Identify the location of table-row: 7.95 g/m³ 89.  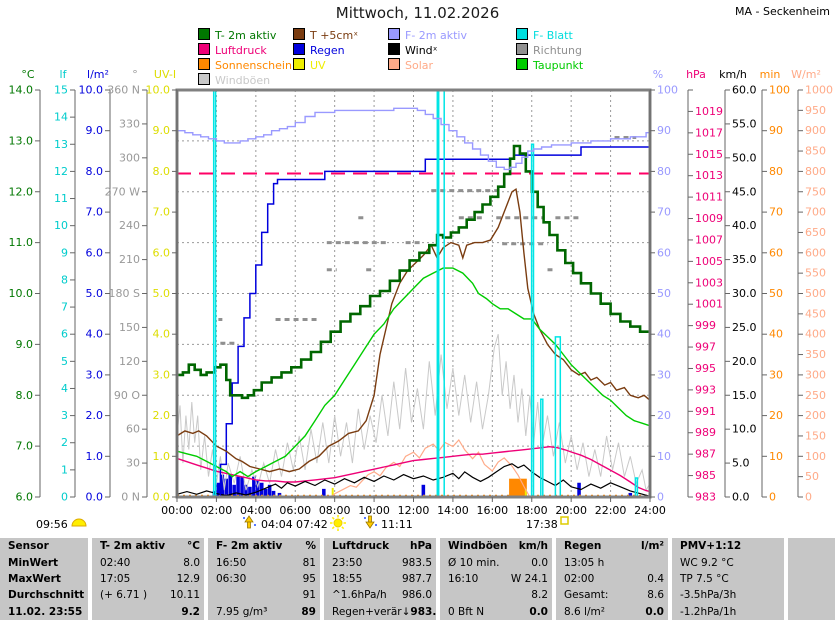
(266, 611).